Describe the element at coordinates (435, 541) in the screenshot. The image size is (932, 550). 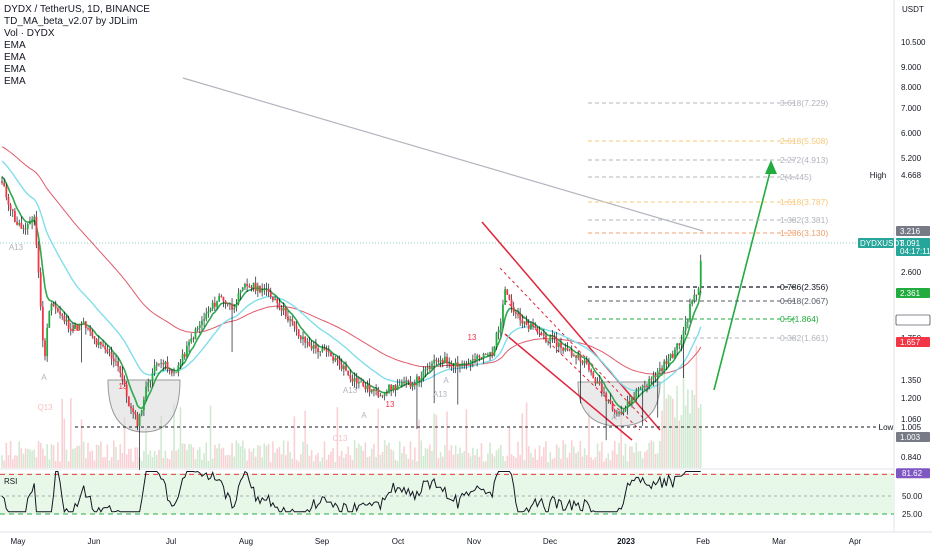
I see `time-axis: May Jun Jul Aug Sep Oct Nov Dec 2023 Feb Mar Apr` at that location.